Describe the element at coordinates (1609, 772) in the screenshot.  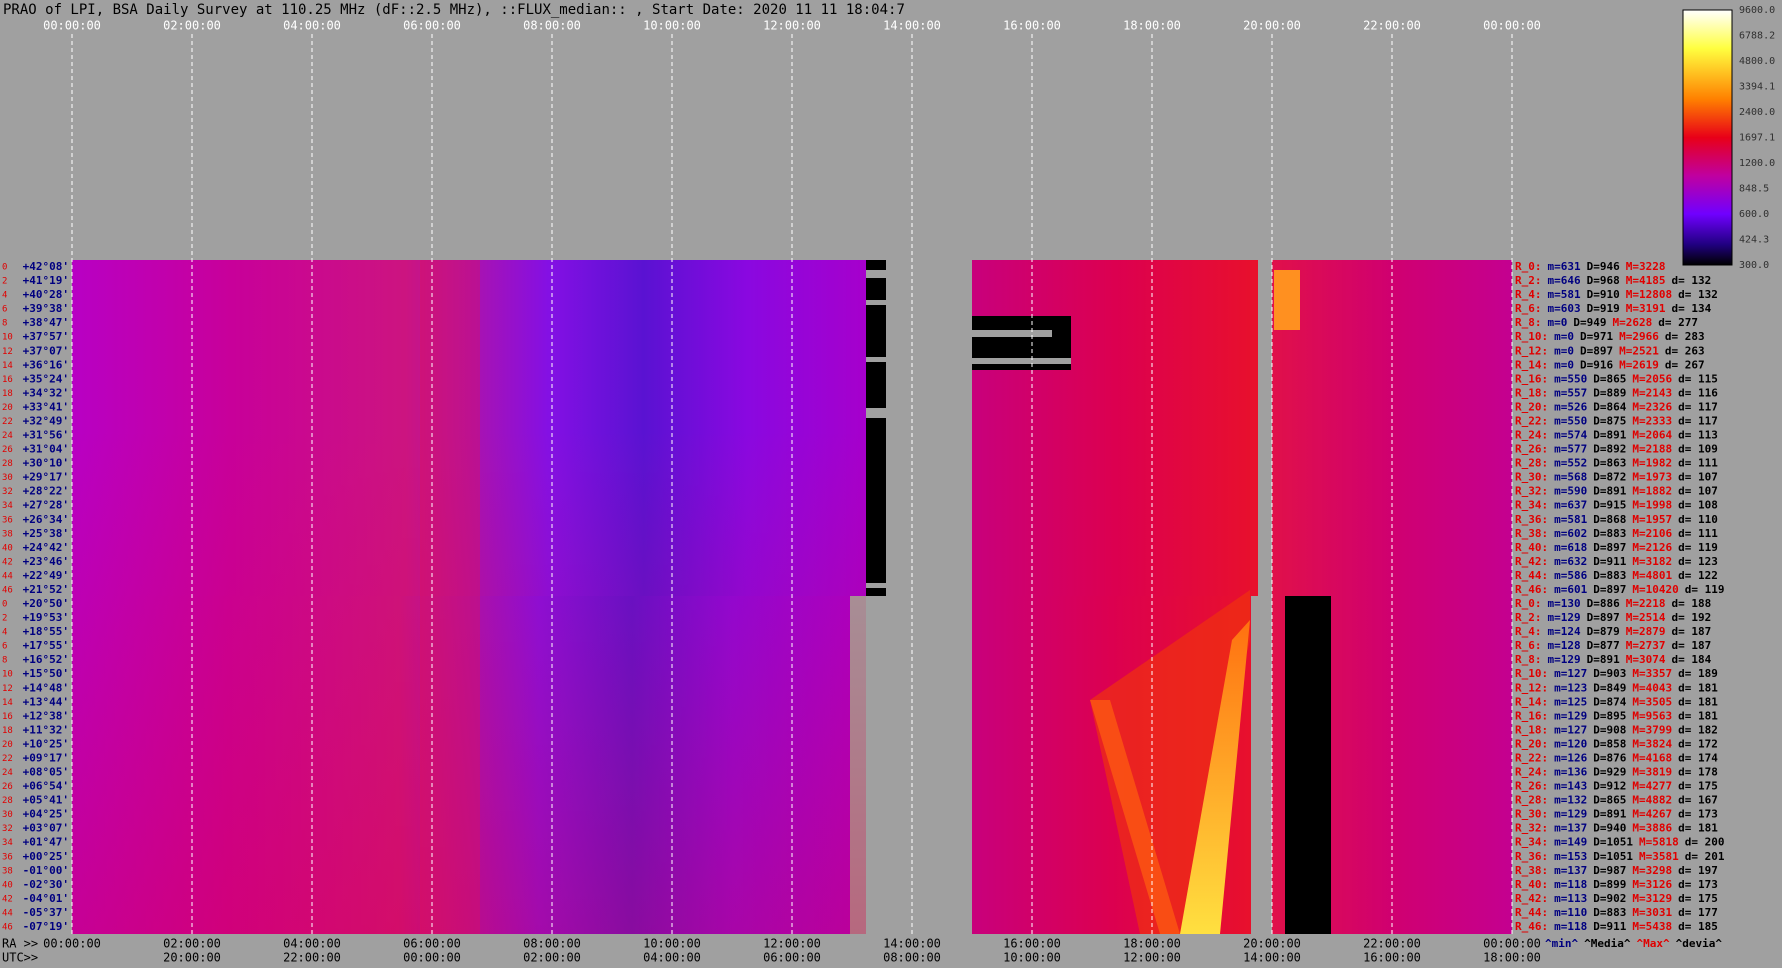
I see `stat-field: D=929` at that location.